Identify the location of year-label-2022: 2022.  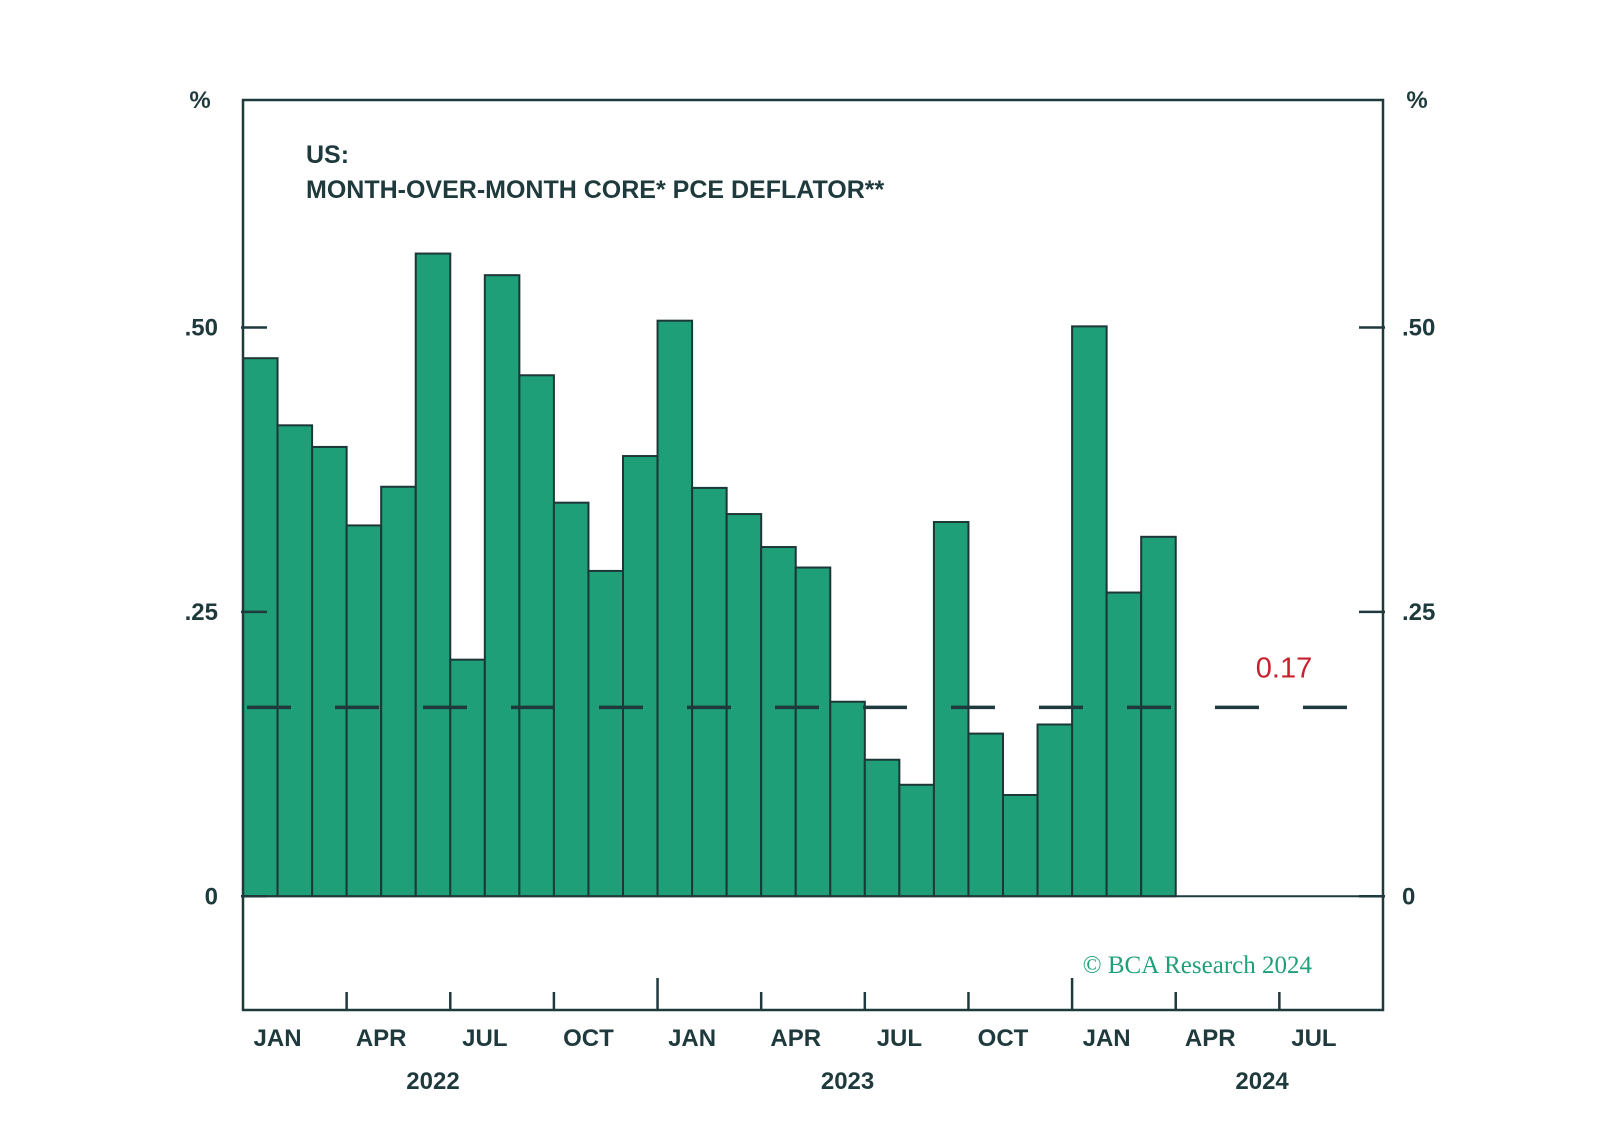
(432, 1081).